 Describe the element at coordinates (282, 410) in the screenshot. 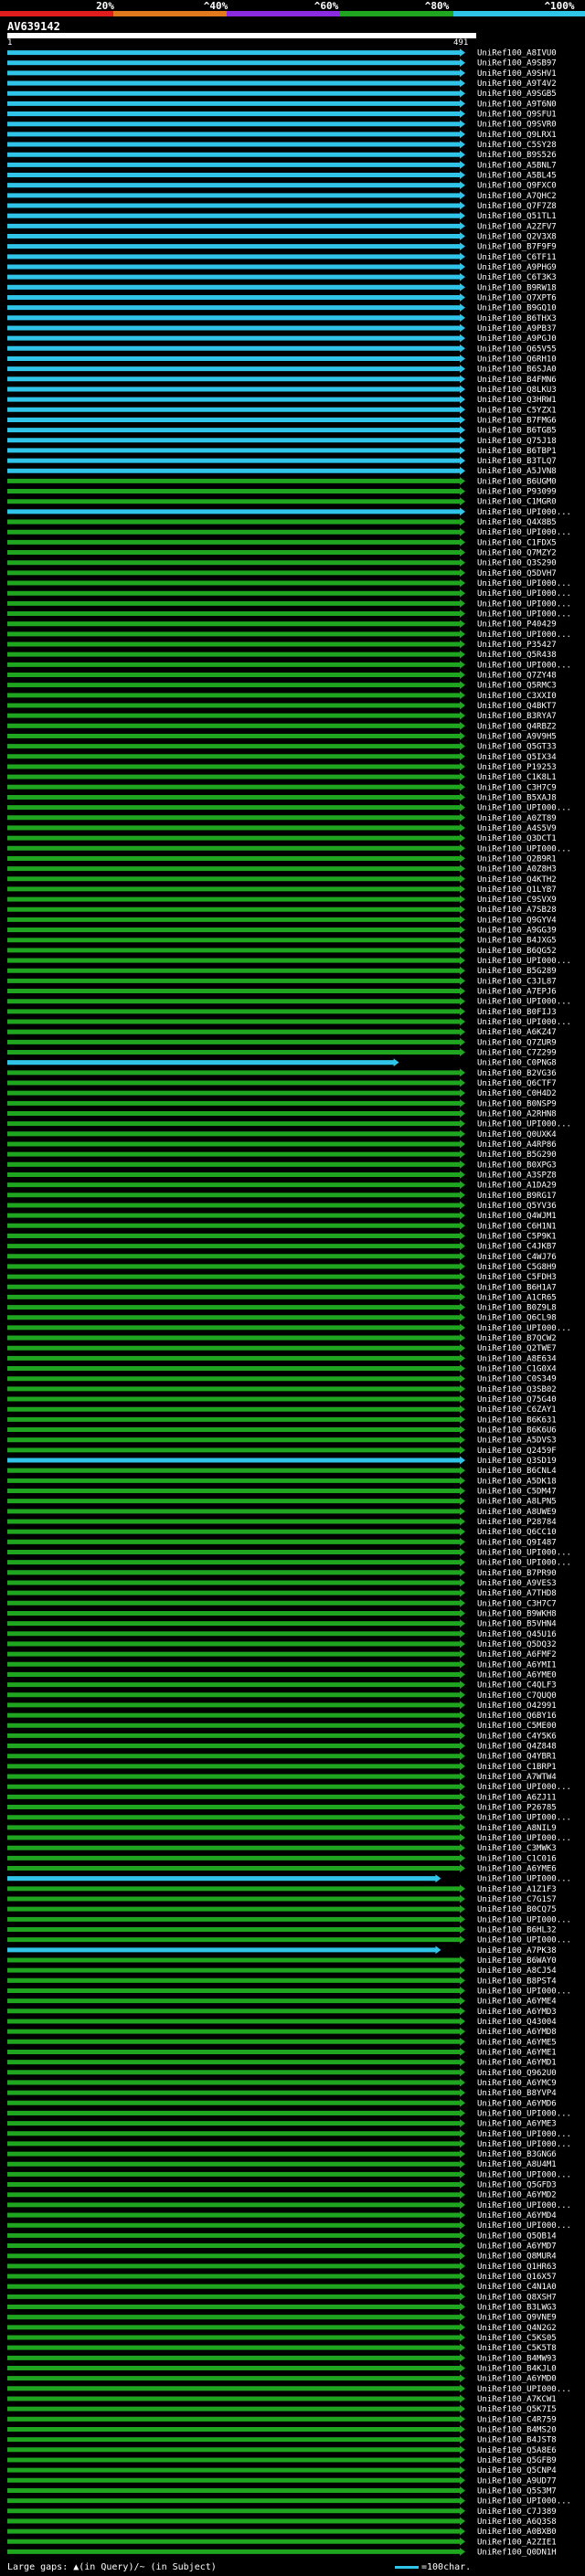

I see `hit-row: UniRef100_C5YZX1` at that location.